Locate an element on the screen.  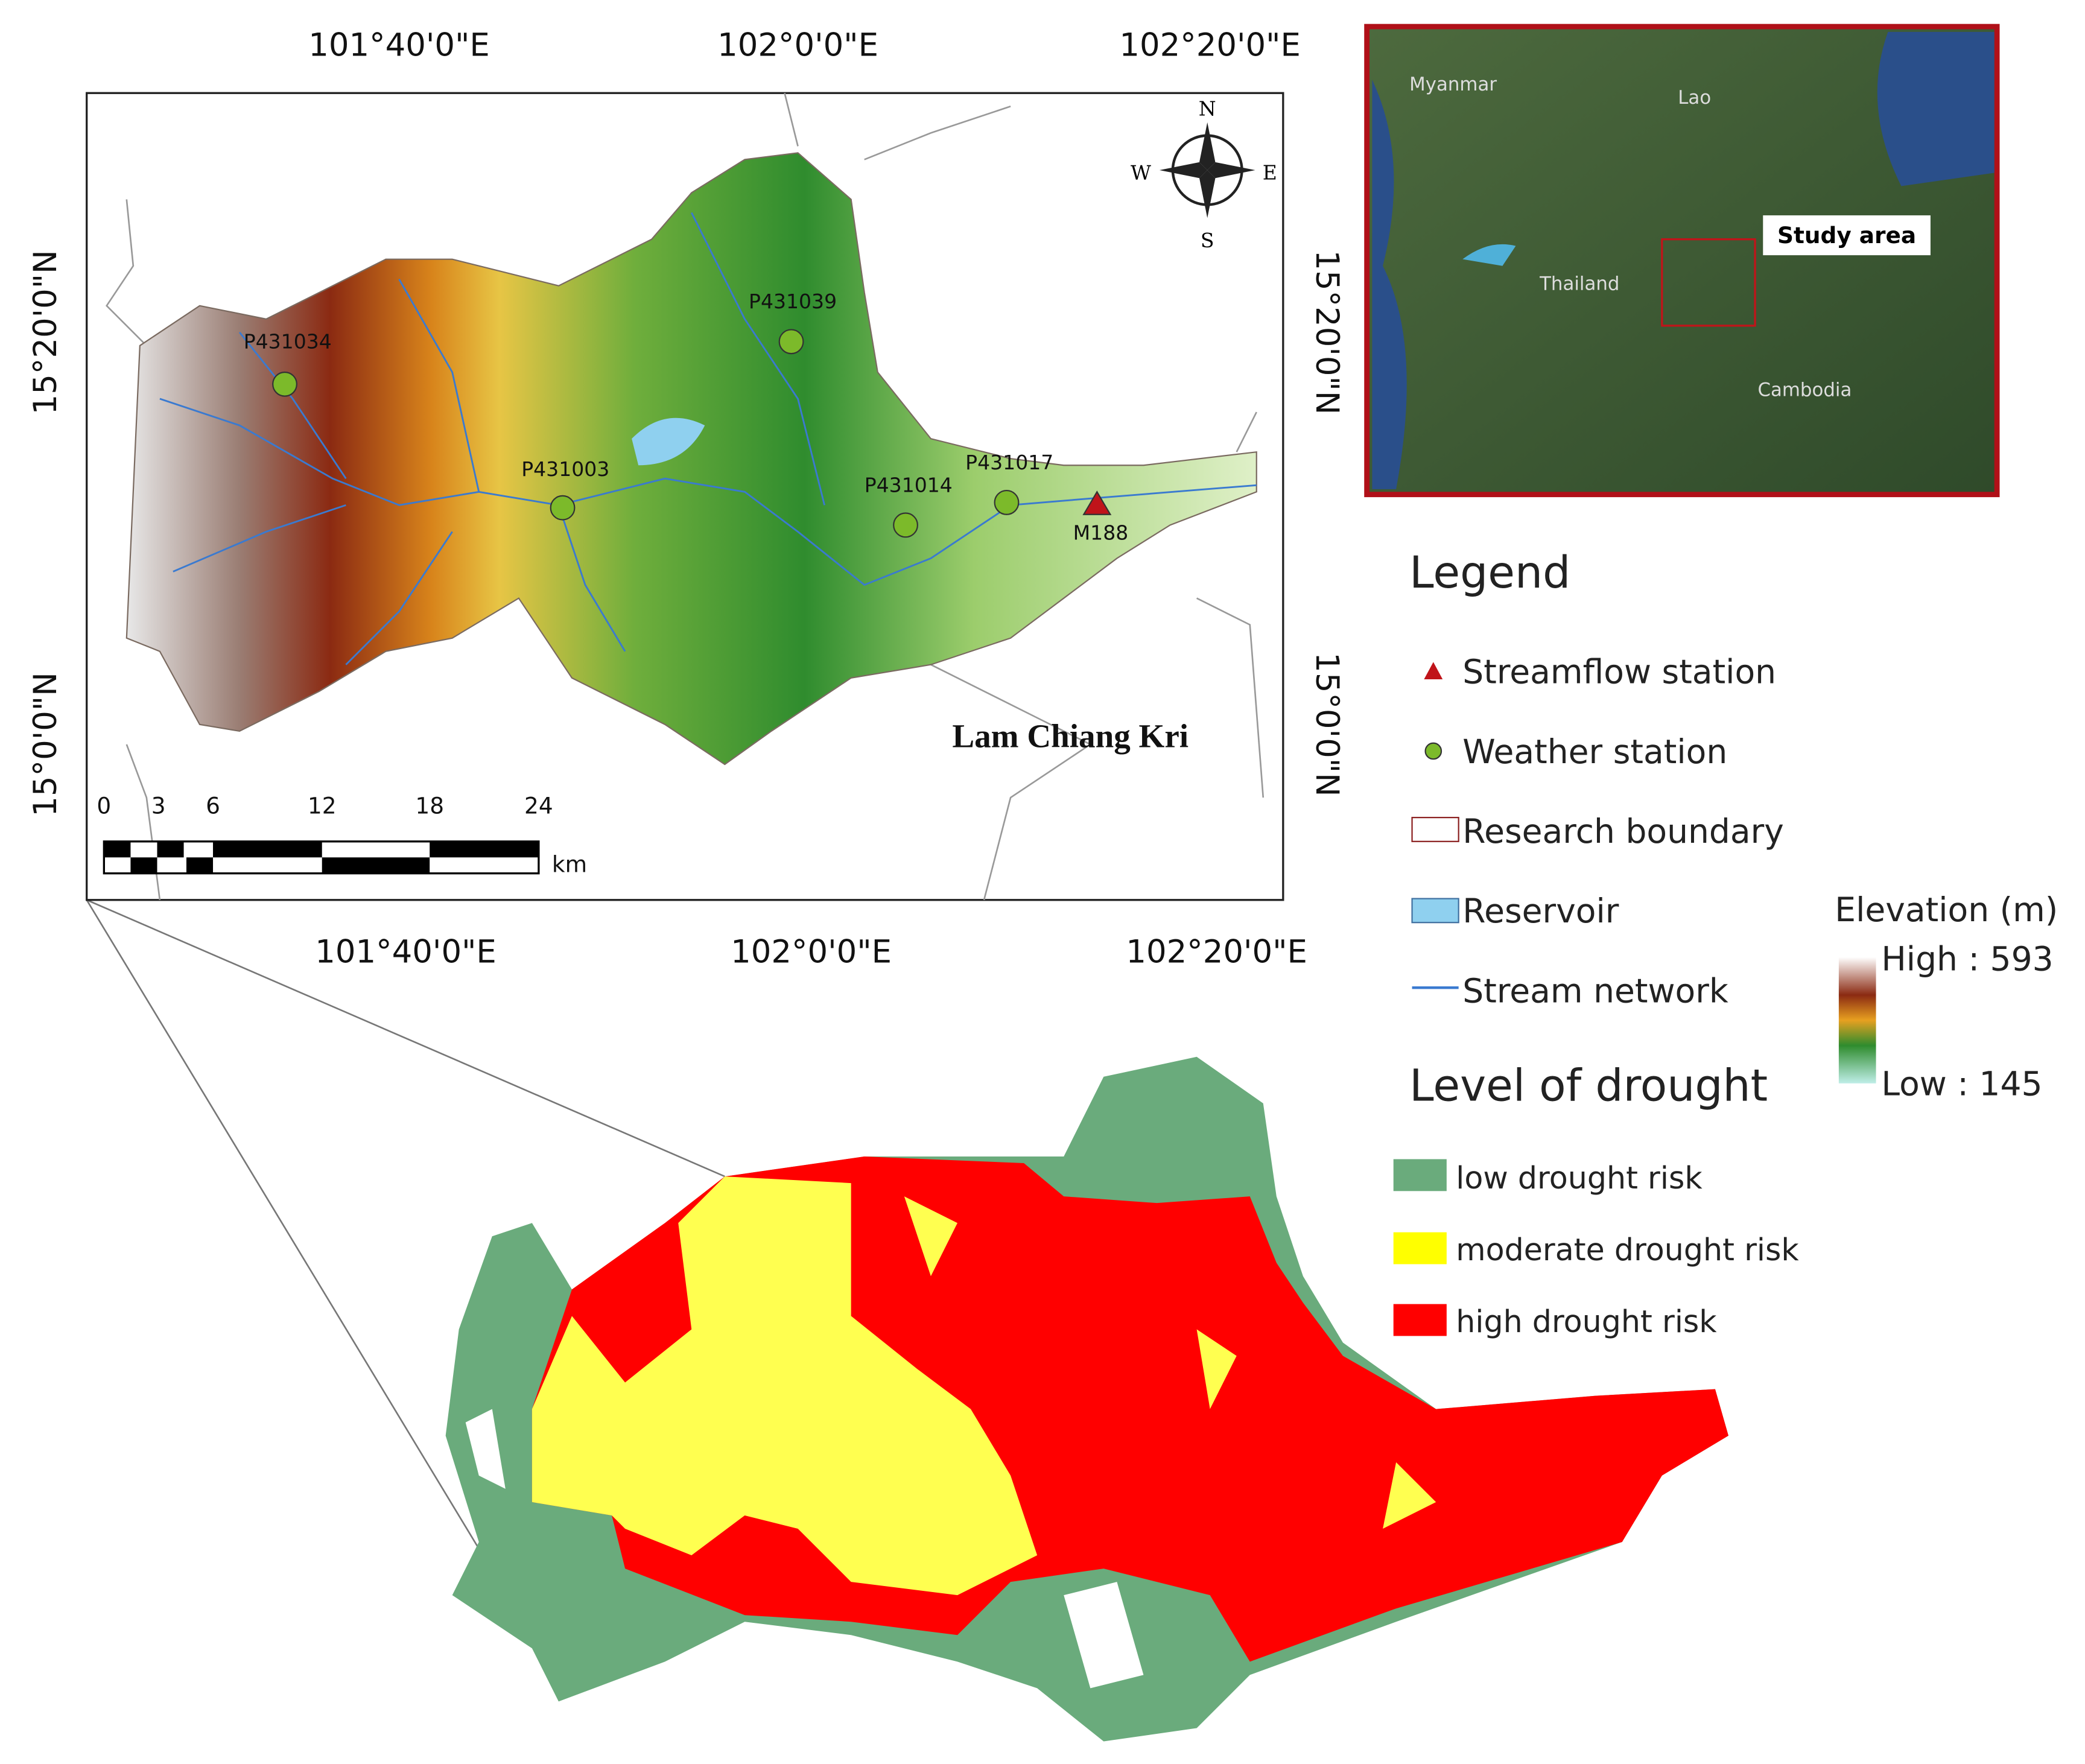
elevation-title: Elevation (m) is located at coordinates (1947, 909).